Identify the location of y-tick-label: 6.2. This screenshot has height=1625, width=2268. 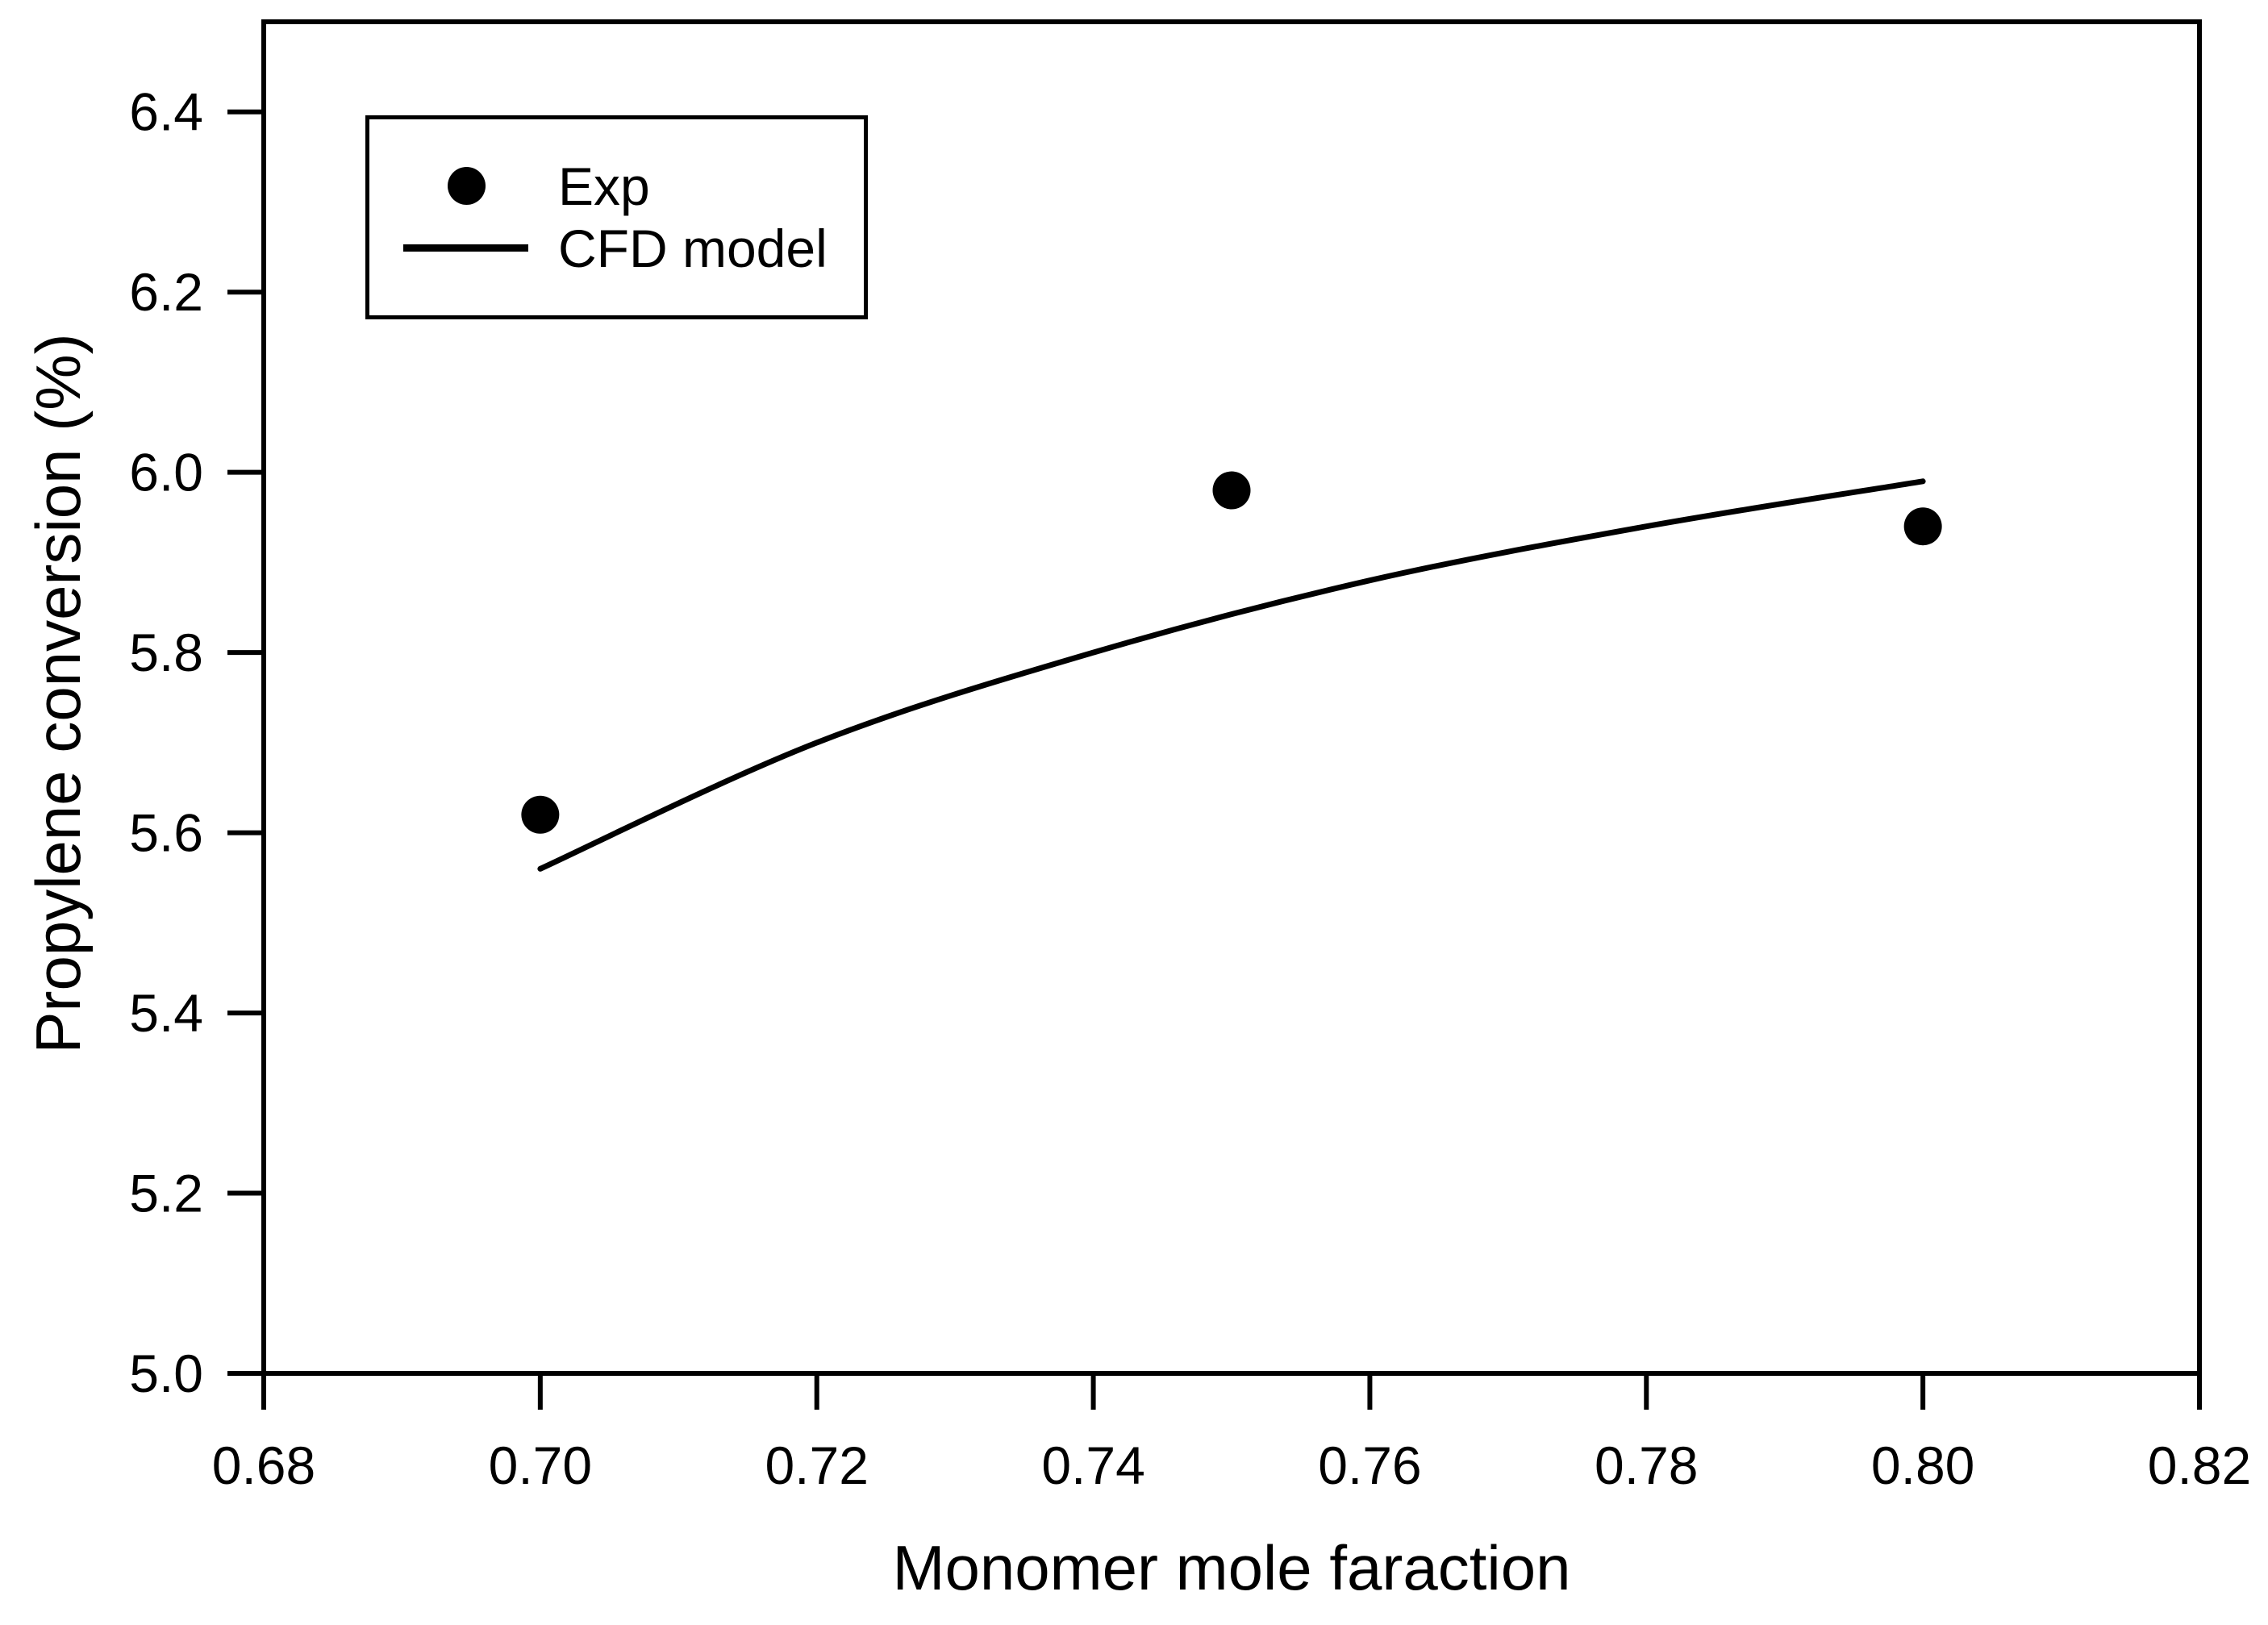
(166, 292).